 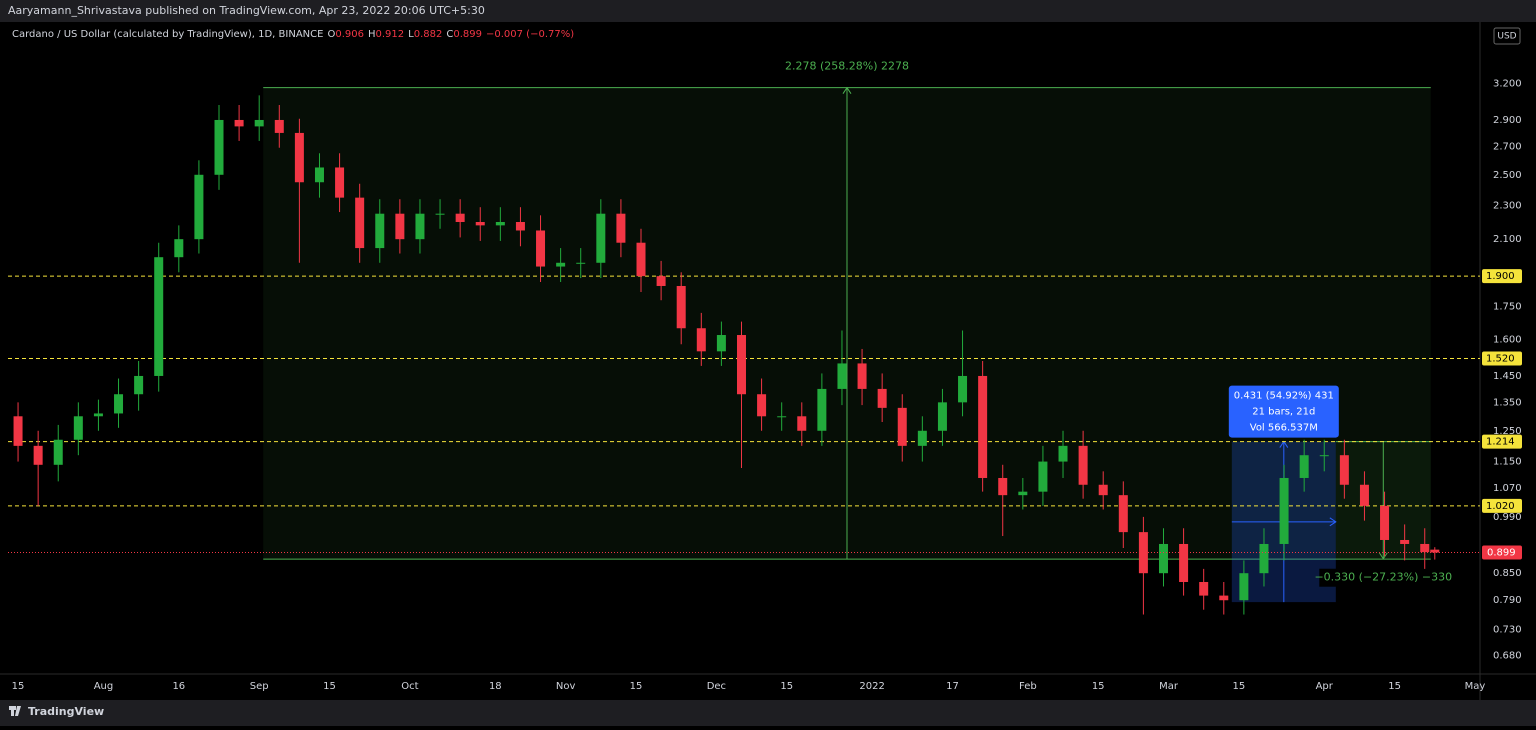 I want to click on measure-label: 2.278 (258.28%) 2278, so click(x=847, y=66).